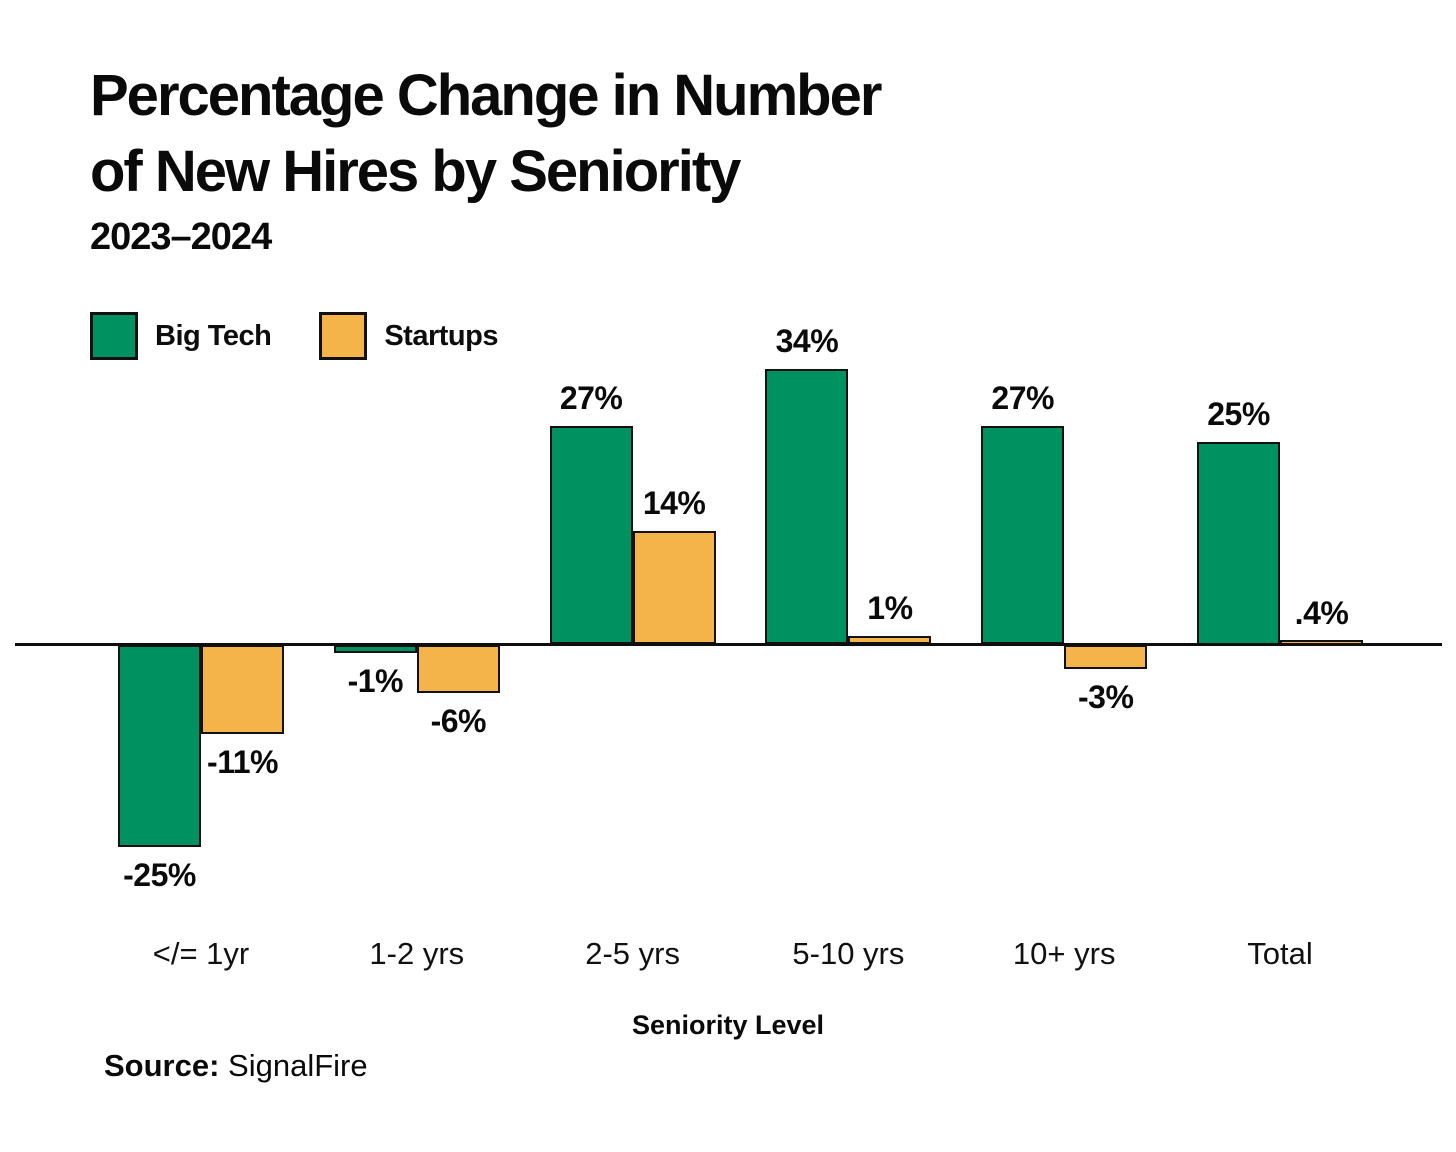 Image resolution: width=1456 pixels, height=1152 pixels. I want to click on bar-big-tech-2-5-yrs, so click(591, 535).